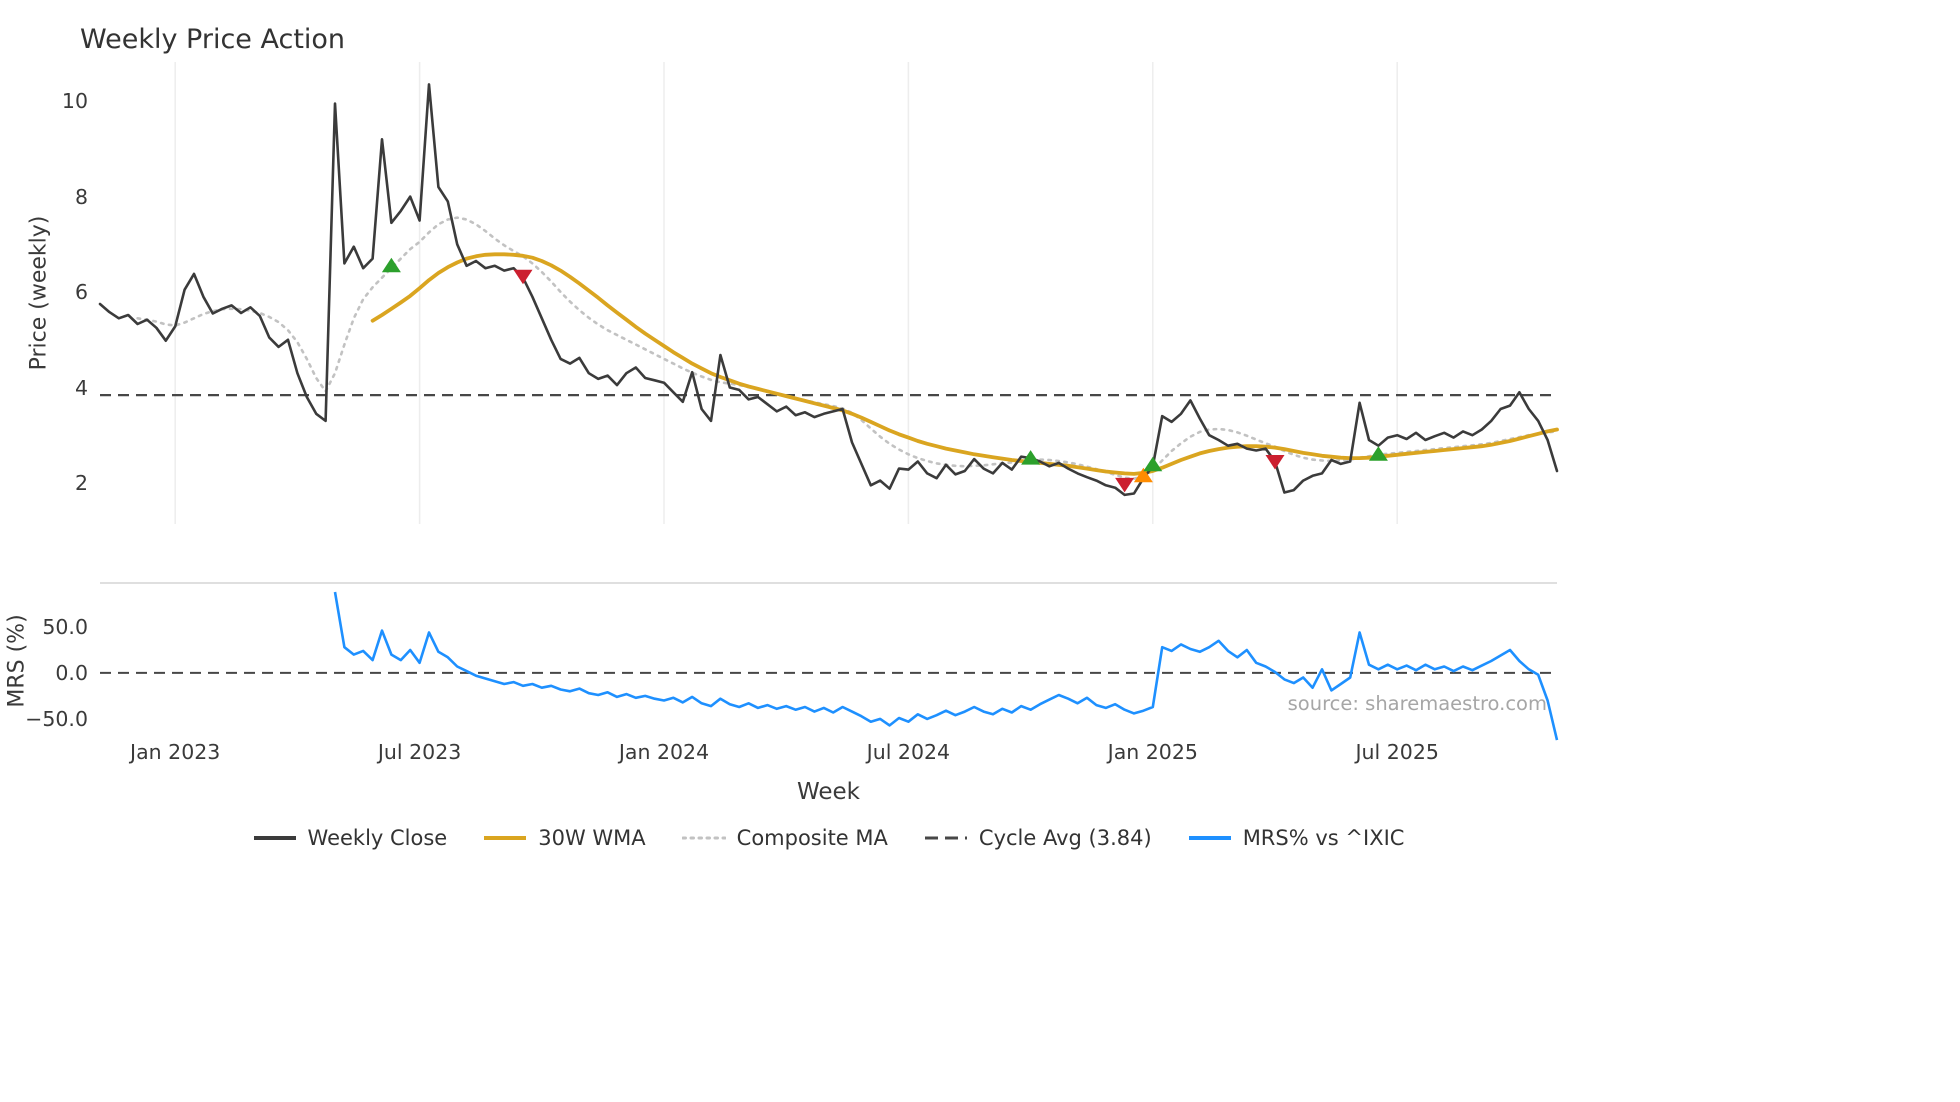 This screenshot has height=1102, width=1960. Describe the element at coordinates (592, 838) in the screenshot. I see `legend-label: 30W WMA` at that location.